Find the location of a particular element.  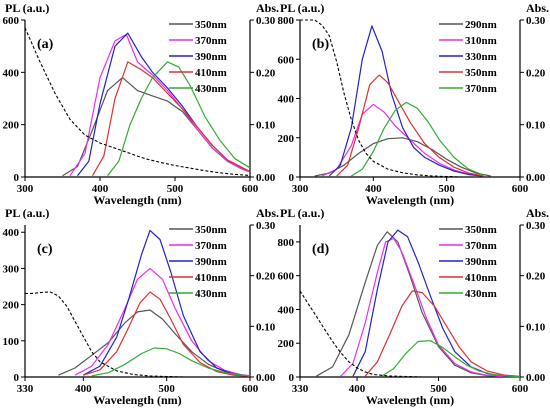

y-tick-label: 300 is located at coordinates (11, 269).